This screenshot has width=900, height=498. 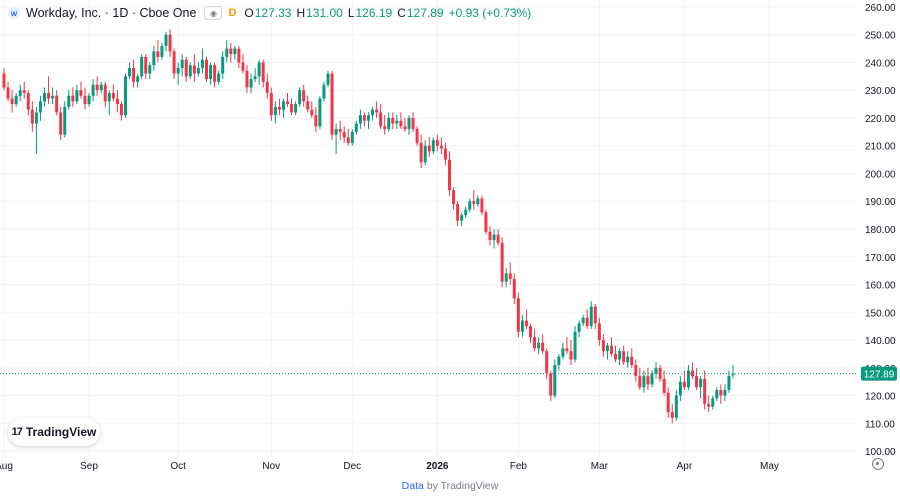 What do you see at coordinates (111, 13) in the screenshot?
I see `symbol-title: Workday, Inc. · 1D · Cboe One` at bounding box center [111, 13].